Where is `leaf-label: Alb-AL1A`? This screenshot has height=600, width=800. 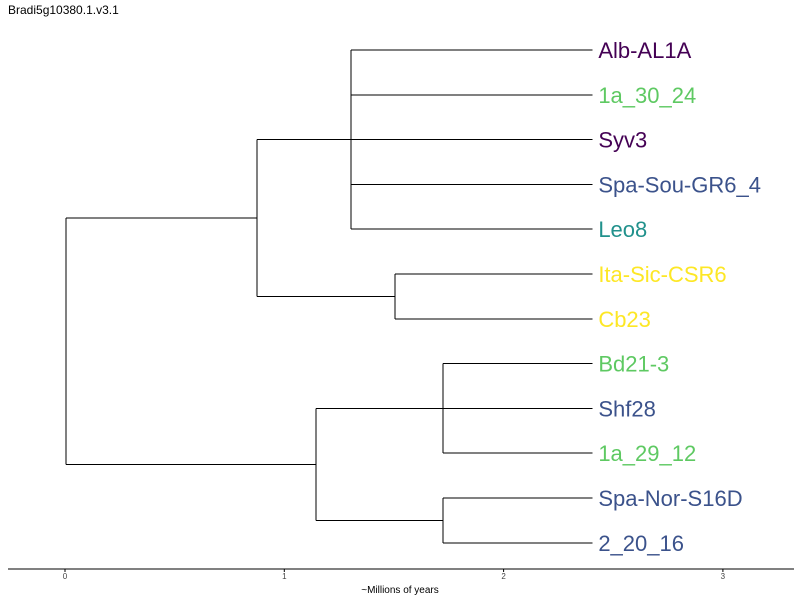
leaf-label: Alb-AL1A is located at coordinates (644, 50).